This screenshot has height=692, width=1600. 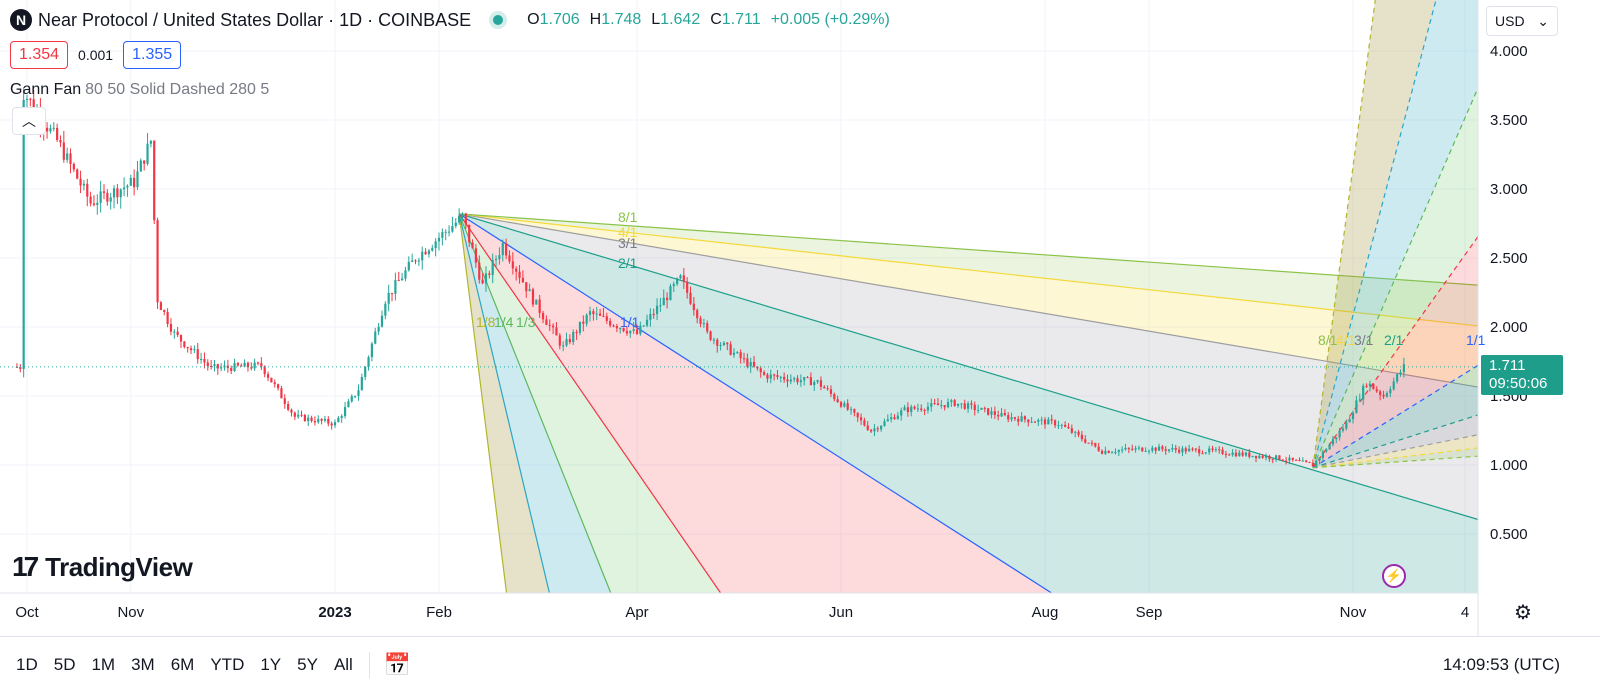 What do you see at coordinates (1501, 664) in the screenshot?
I see `utc-clock: 14:09:53 (UTC)` at bounding box center [1501, 664].